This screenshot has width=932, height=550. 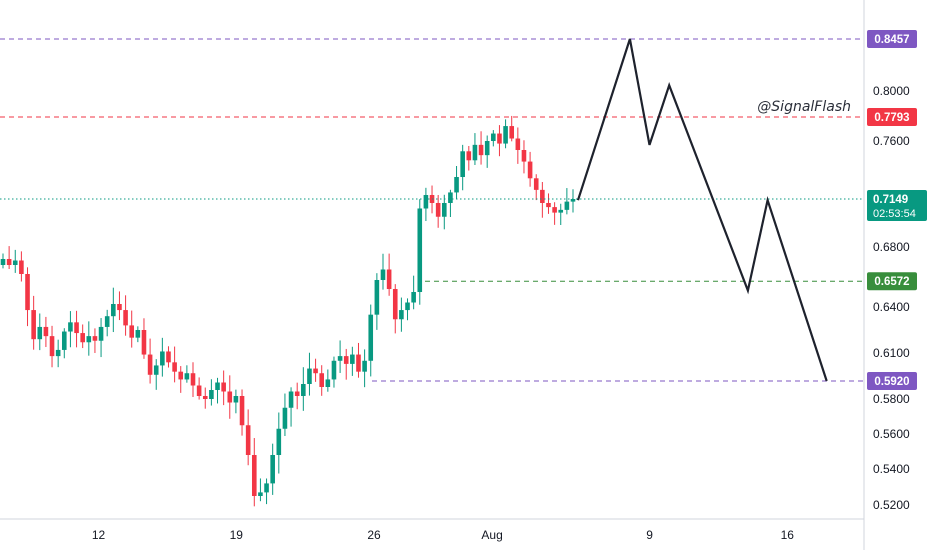 I want to click on price-tick-label: 0.6800, so click(x=891, y=247).